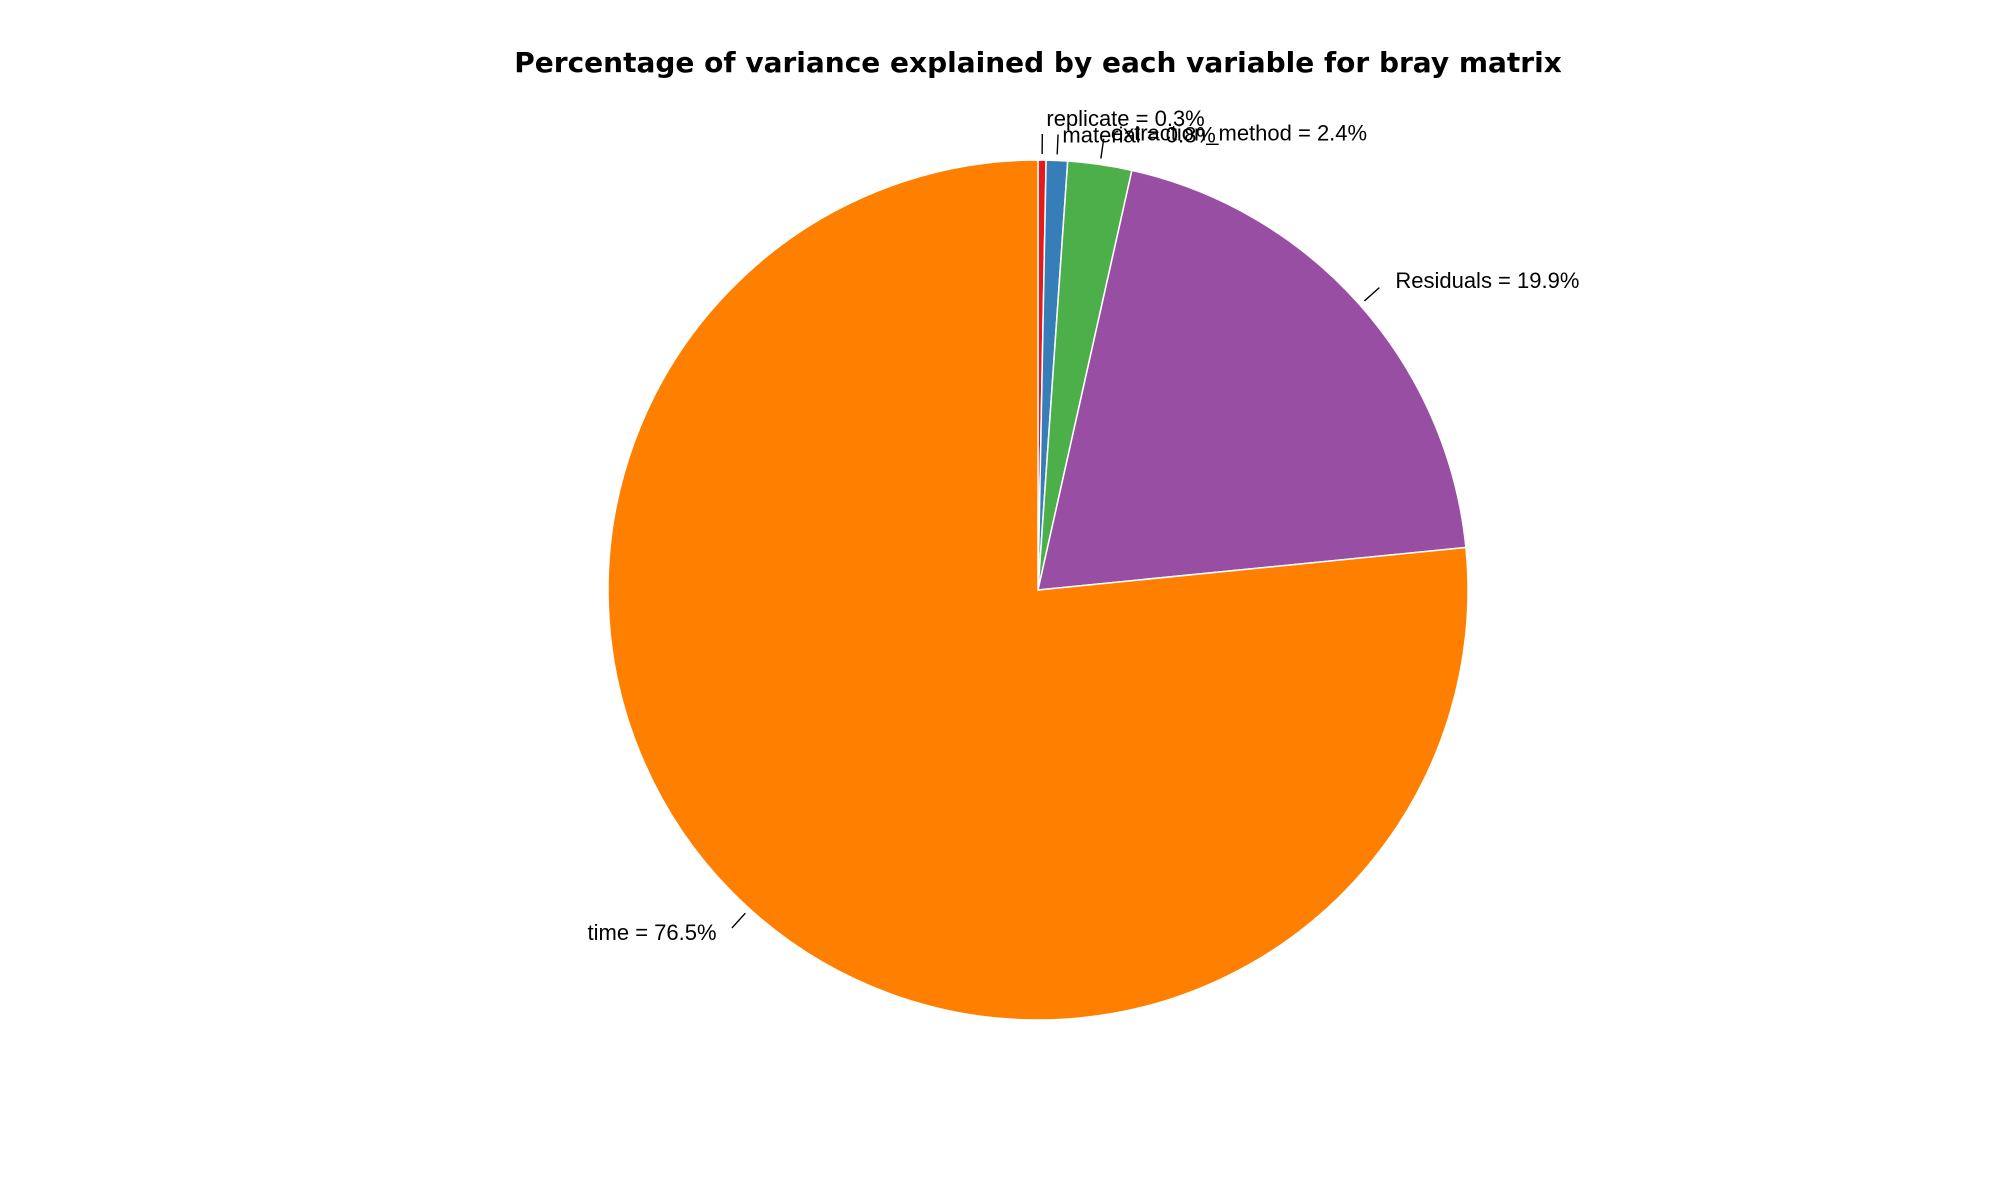  What do you see at coordinates (1487, 280) in the screenshot?
I see `slice-label-residuals: Residuals = 19.9%` at bounding box center [1487, 280].